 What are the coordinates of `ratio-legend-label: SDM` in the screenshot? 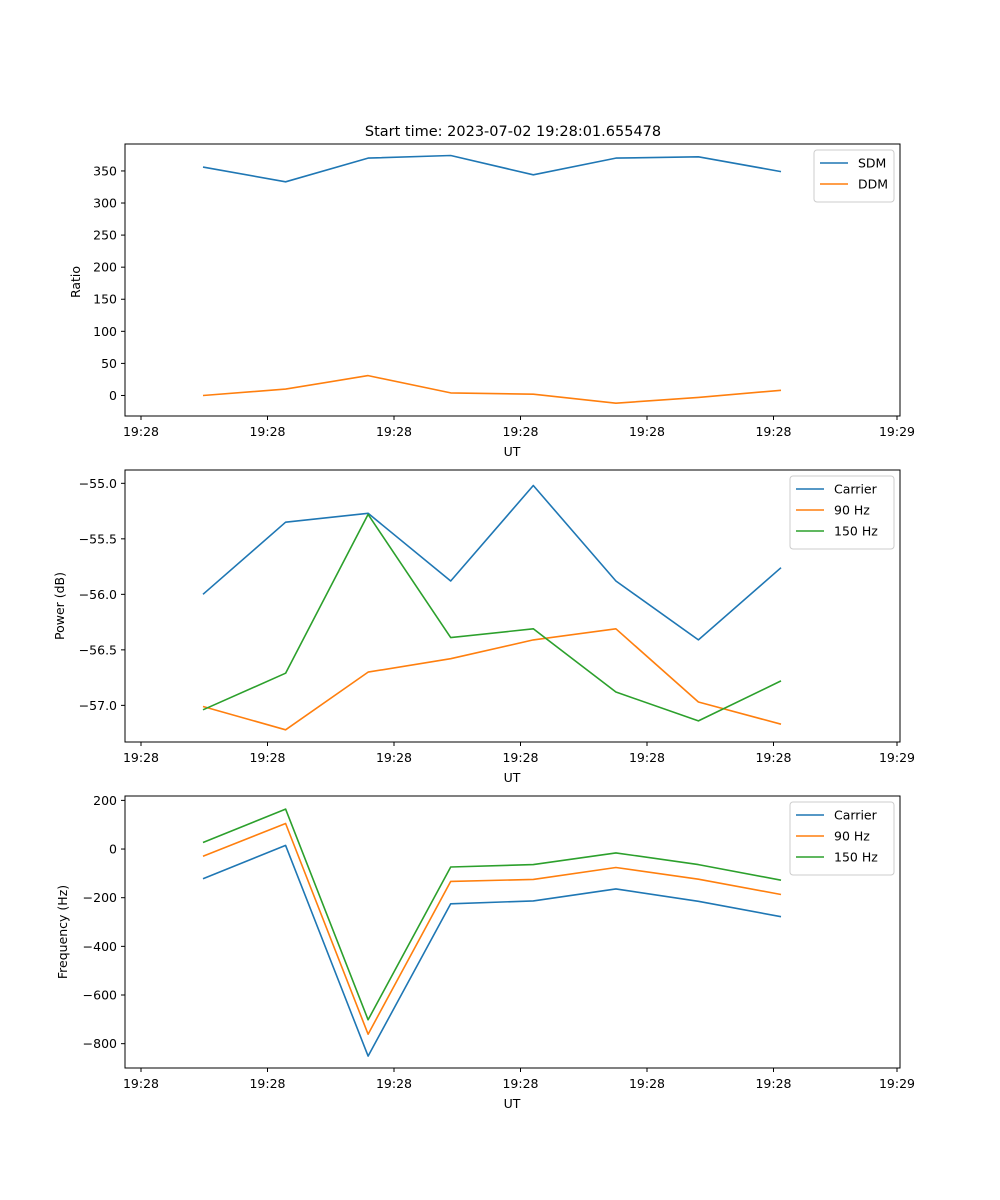 It's located at (872, 163).